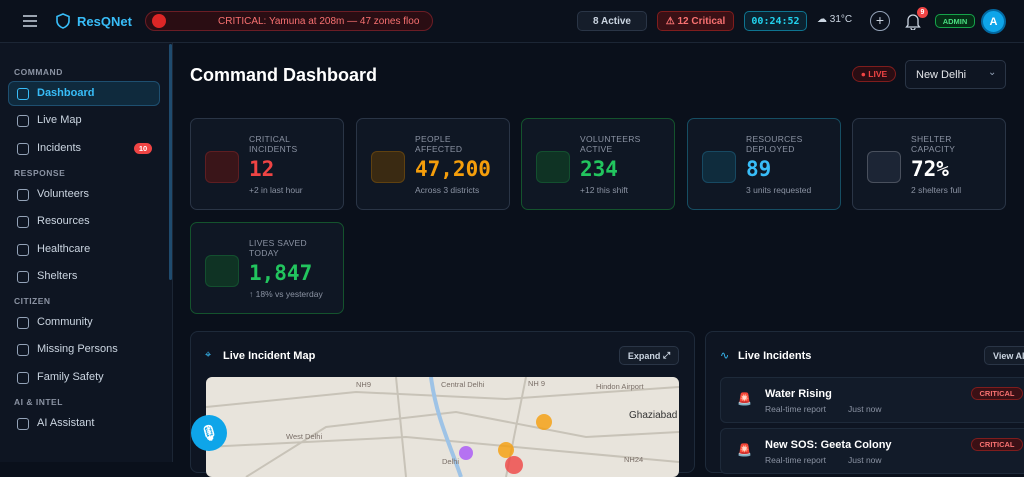 The width and height of the screenshot is (1024, 477). I want to click on incident-icon: 🚨, so click(744, 399).